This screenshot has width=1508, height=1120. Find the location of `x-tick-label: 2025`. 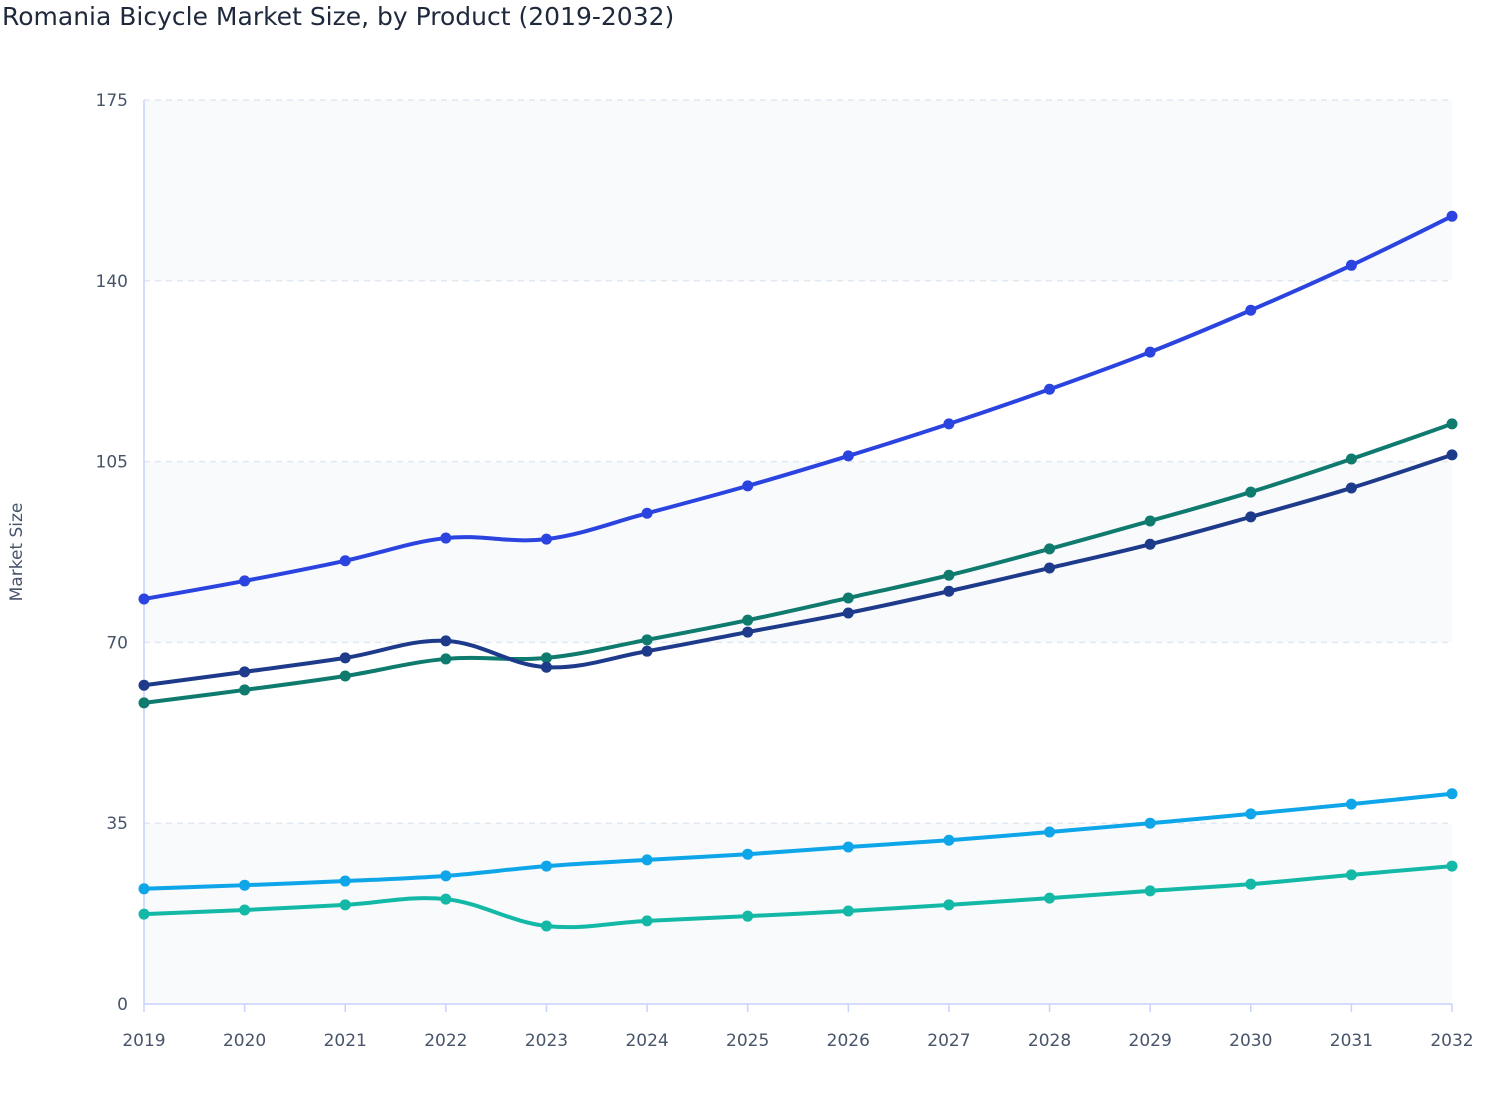

x-tick-label: 2025 is located at coordinates (747, 1041).